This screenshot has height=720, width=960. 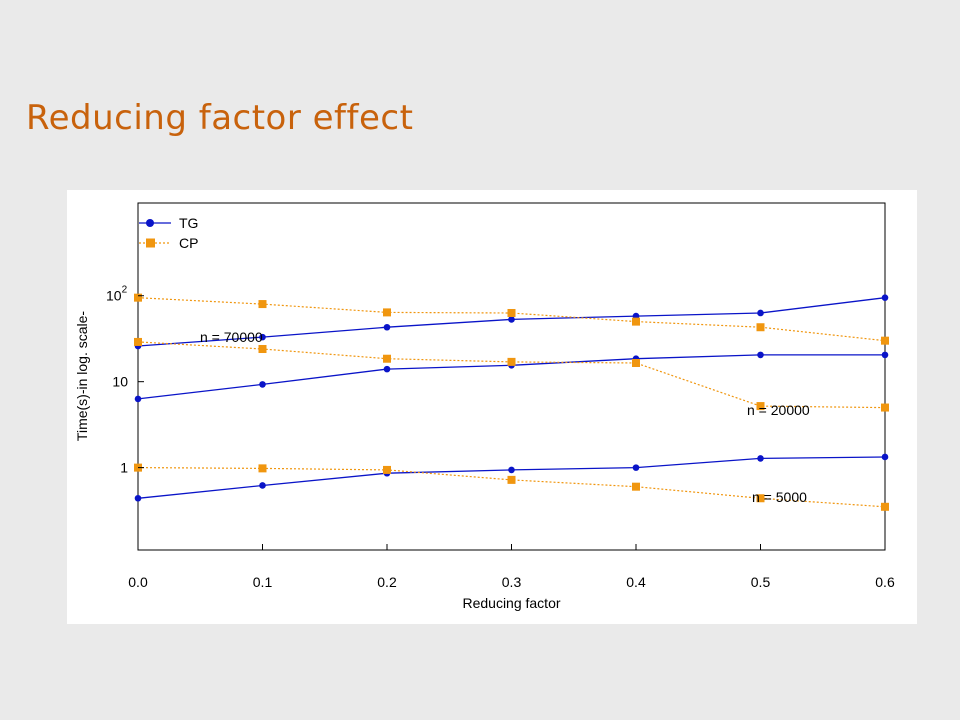 What do you see at coordinates (188, 223) in the screenshot?
I see `legend-label: TG` at bounding box center [188, 223].